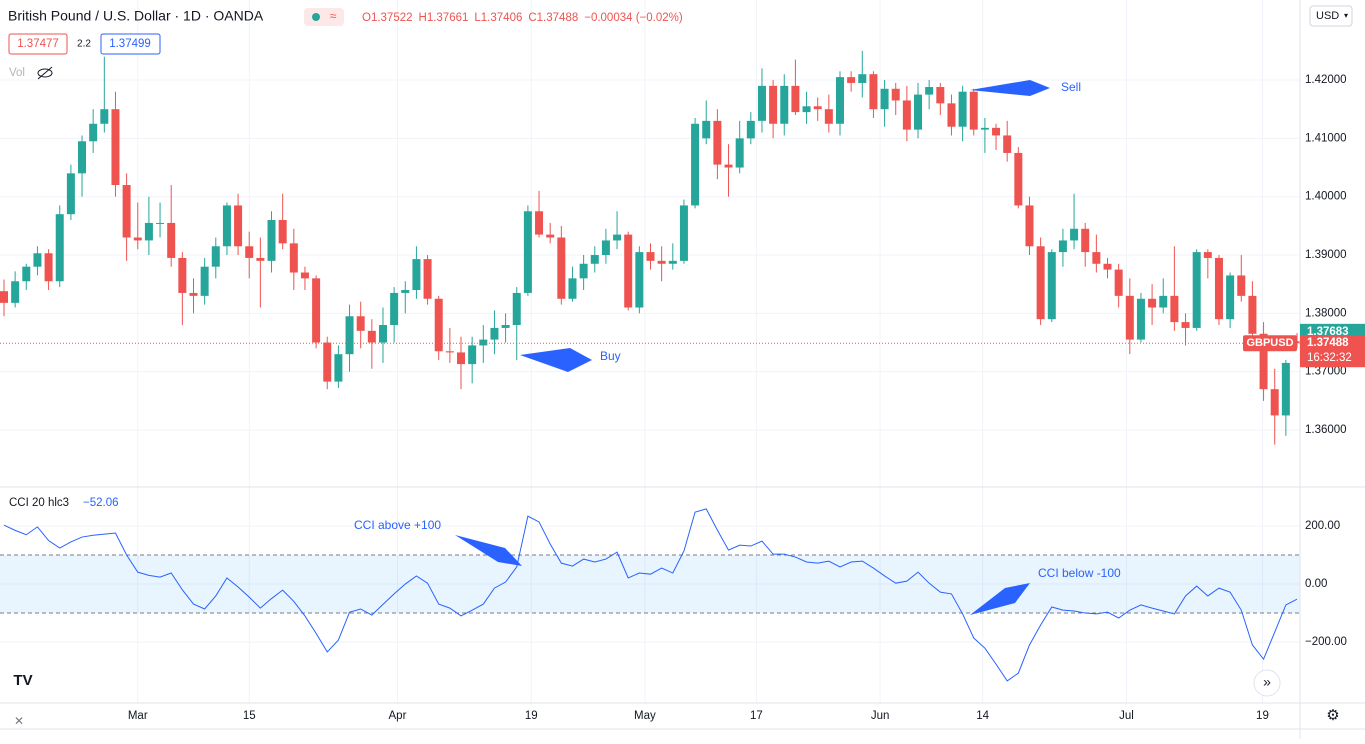  What do you see at coordinates (84, 44) in the screenshot?
I see `spread: 2.2` at bounding box center [84, 44].